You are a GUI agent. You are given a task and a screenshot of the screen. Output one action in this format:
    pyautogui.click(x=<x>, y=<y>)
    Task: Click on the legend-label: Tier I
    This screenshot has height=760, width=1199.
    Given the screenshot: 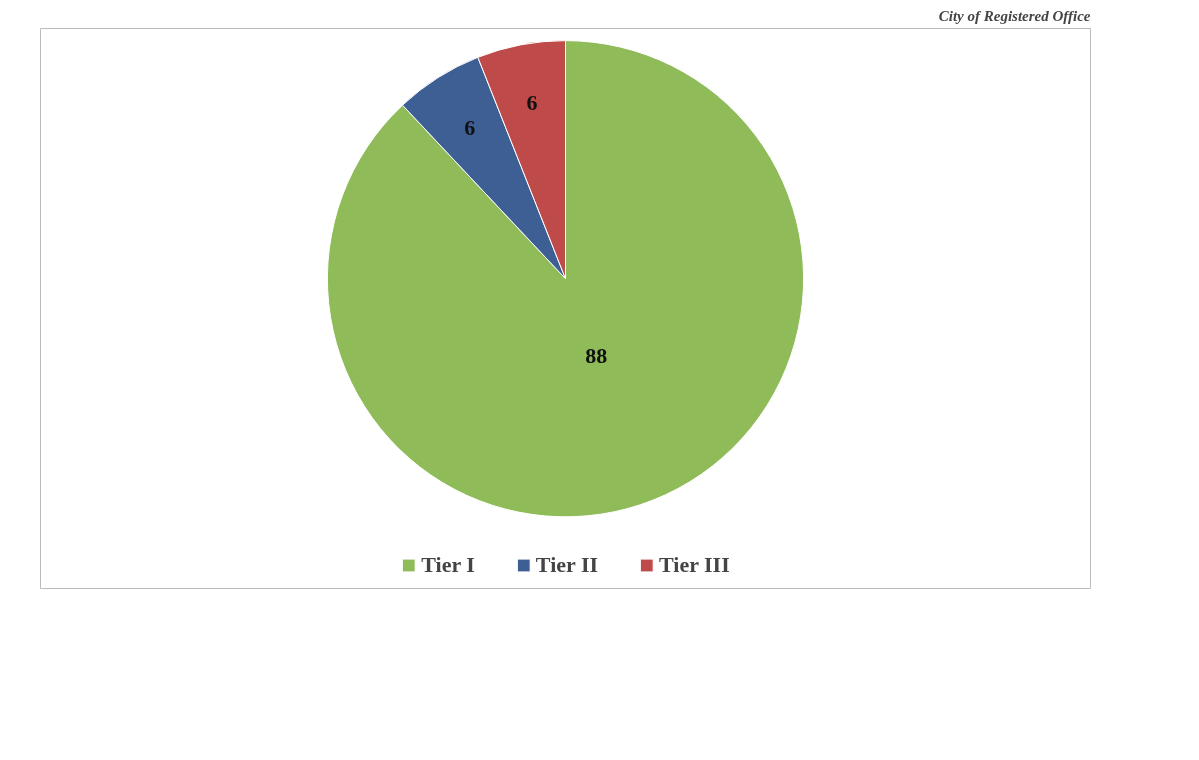 What is the action you would take?
    pyautogui.click(x=448, y=565)
    